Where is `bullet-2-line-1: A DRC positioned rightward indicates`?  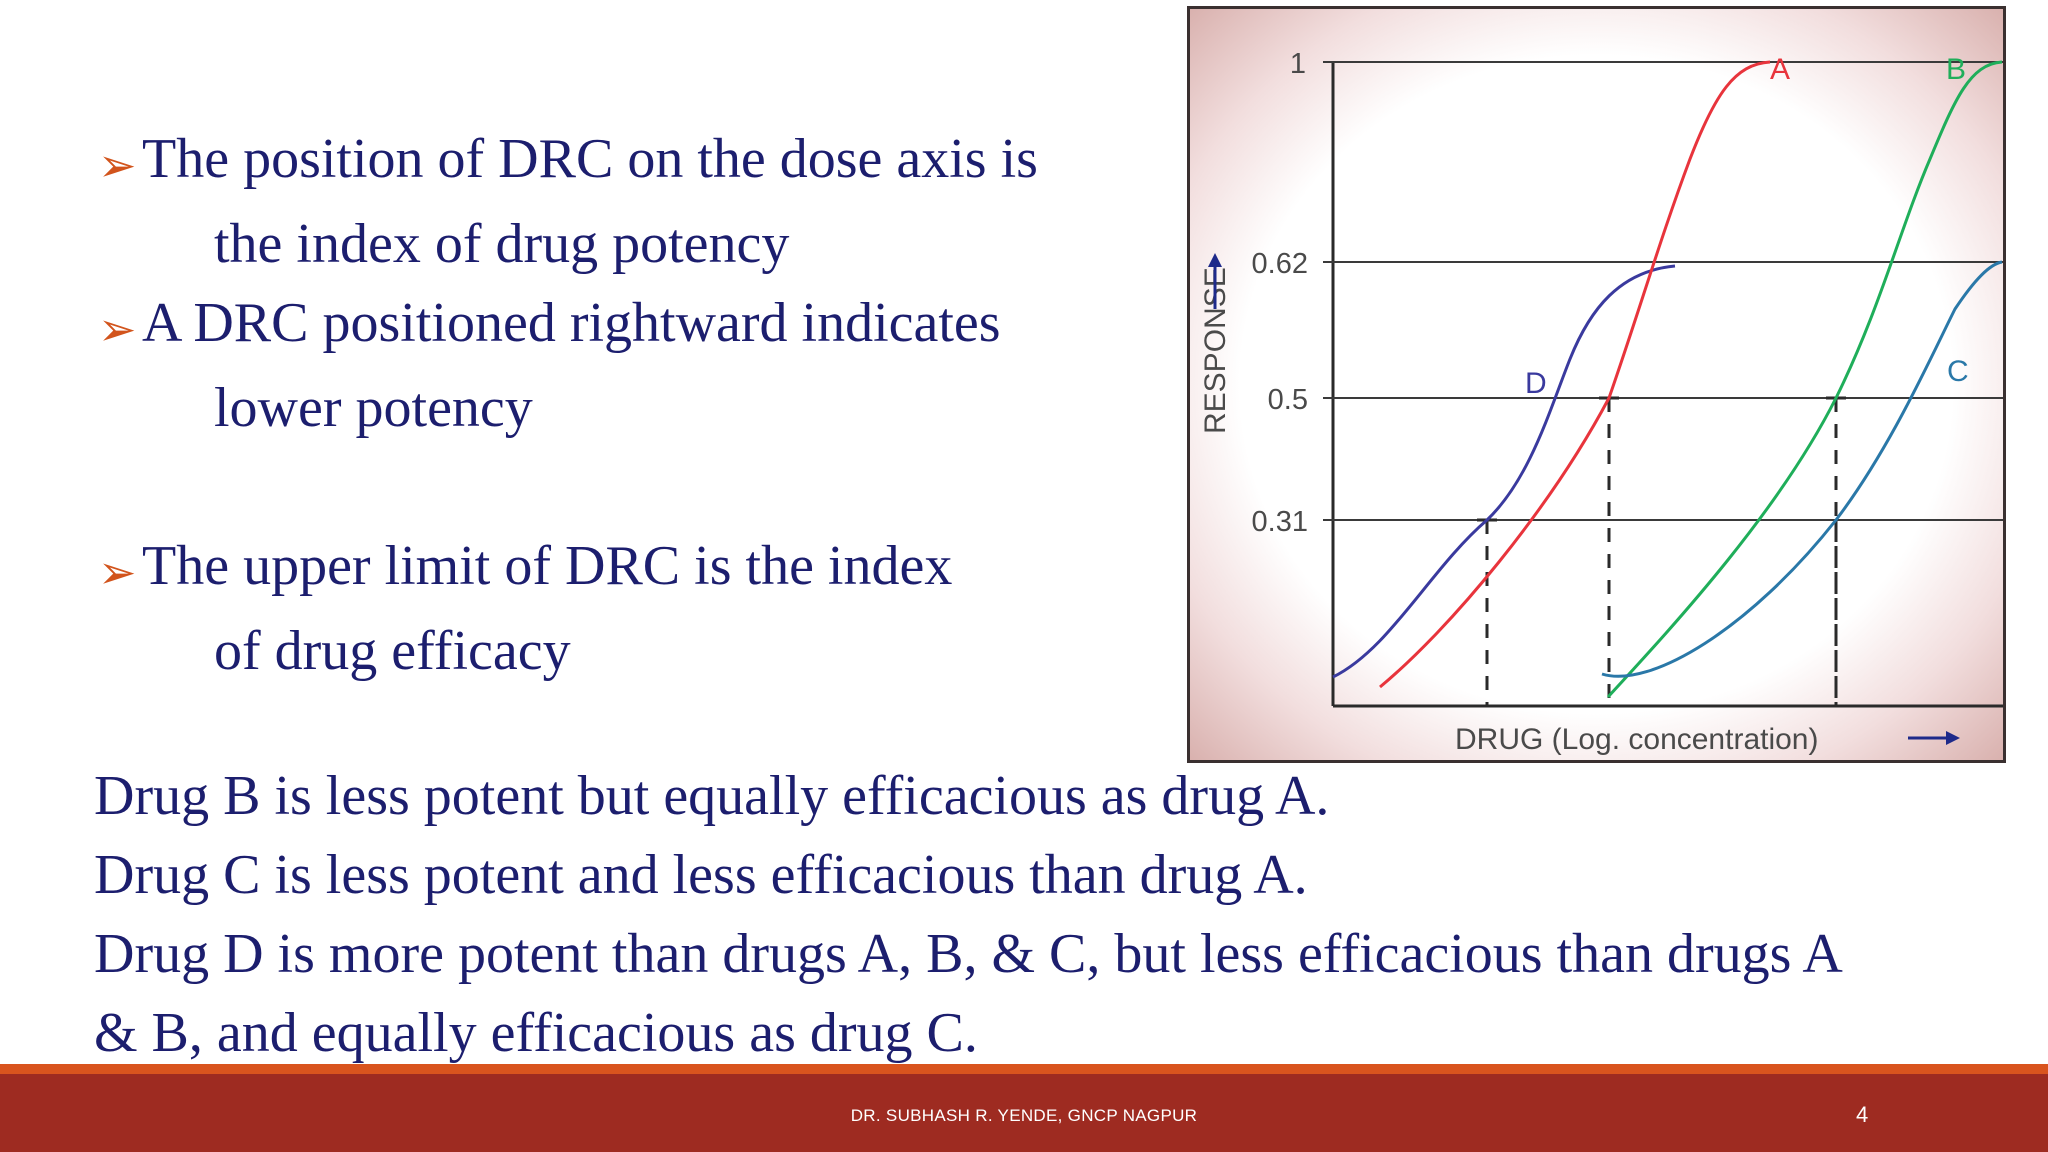 bullet-2-line-1: A DRC positioned rightward indicates is located at coordinates (571, 323).